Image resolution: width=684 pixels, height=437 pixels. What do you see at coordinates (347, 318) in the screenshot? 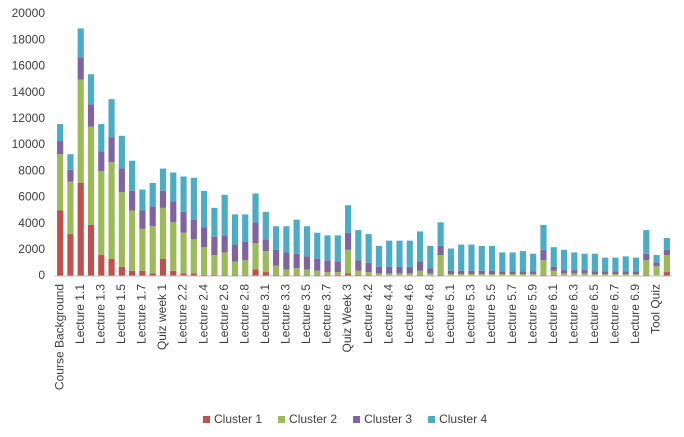
I see `x-tick-label: Quiz Week 3` at bounding box center [347, 318].